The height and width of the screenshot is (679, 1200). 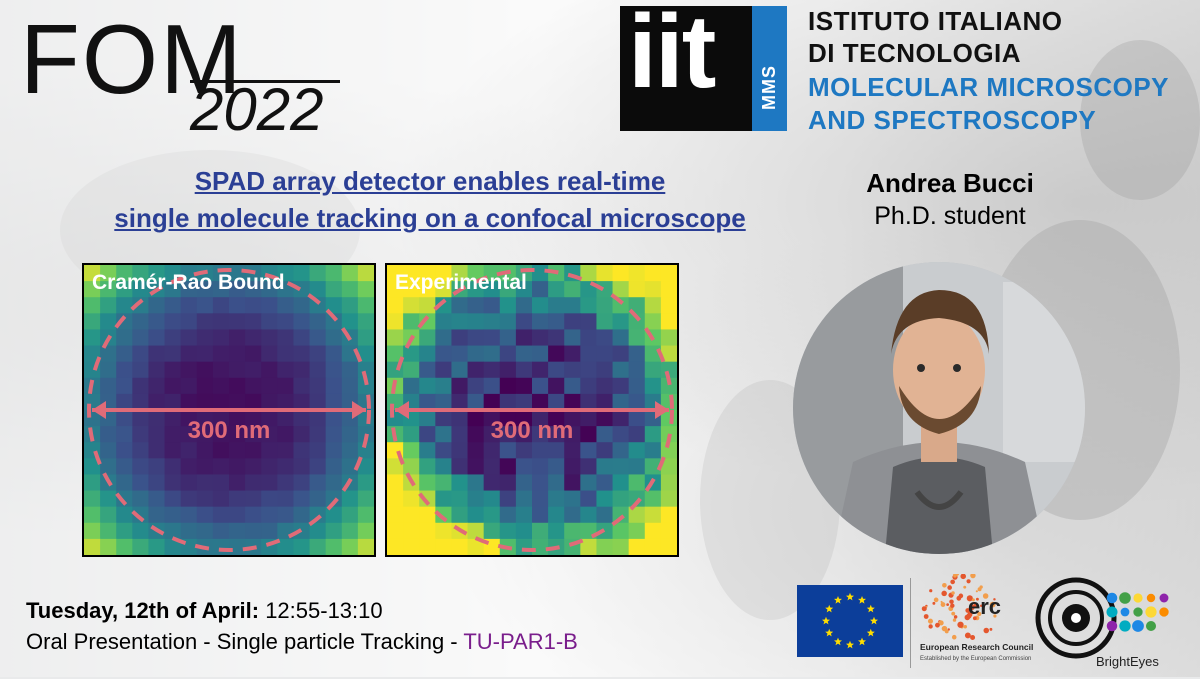 What do you see at coordinates (180, 75) in the screenshot?
I see `fom-logo: FOM 2022` at bounding box center [180, 75].